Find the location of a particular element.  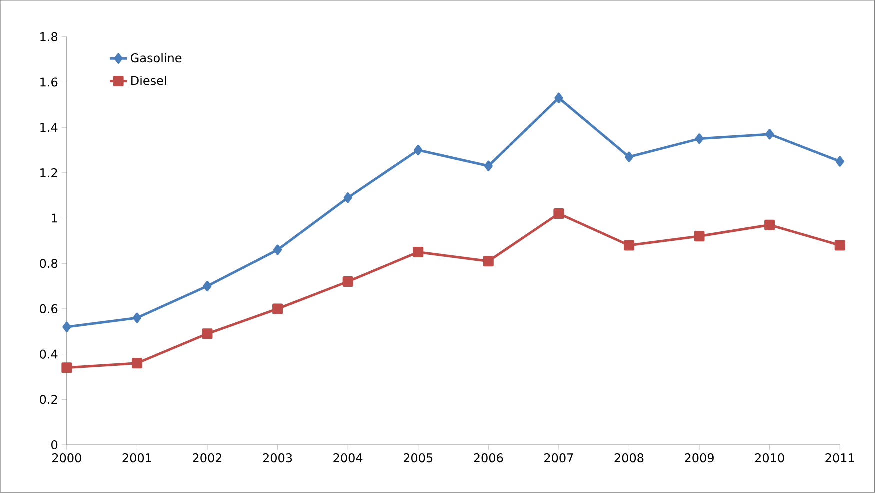

x-tick-label: 2002 is located at coordinates (207, 458).